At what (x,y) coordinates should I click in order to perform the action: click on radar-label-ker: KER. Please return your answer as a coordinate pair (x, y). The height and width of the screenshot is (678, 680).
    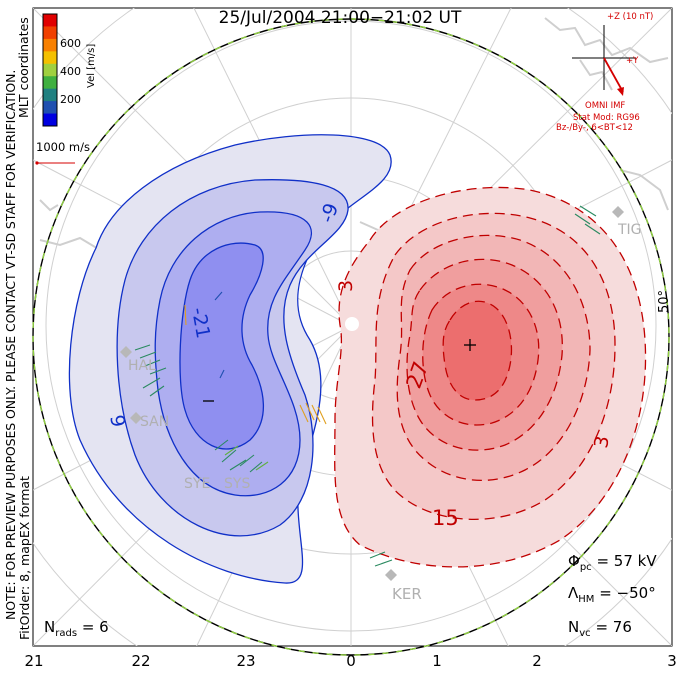
    Looking at the image, I should click on (407, 594).